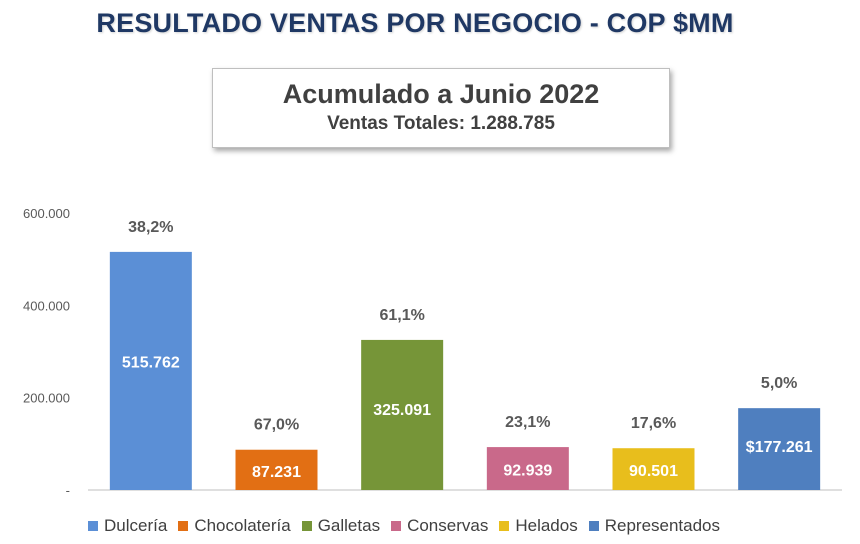  Describe the element at coordinates (276, 425) in the screenshot. I see `growth-label: 67,0%` at that location.